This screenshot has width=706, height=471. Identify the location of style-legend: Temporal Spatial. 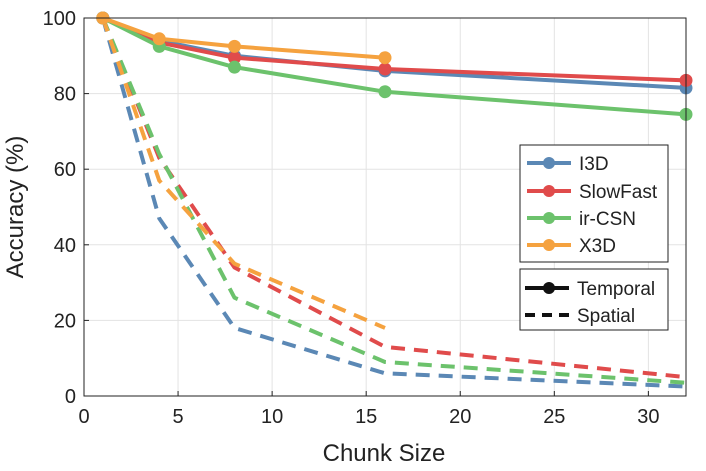
(594, 299).